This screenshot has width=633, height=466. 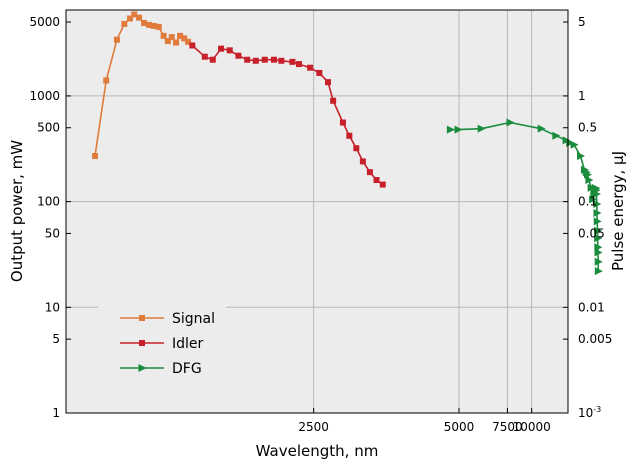 I want to click on y2-tick-label: 10⁻³, so click(x=589, y=412).